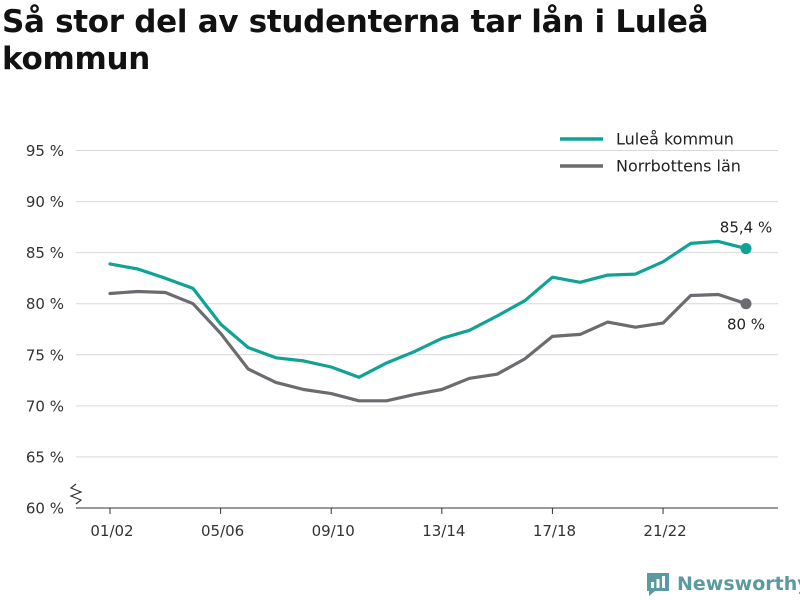  What do you see at coordinates (664, 531) in the screenshot?
I see `x-tick-label: 21/22` at bounding box center [664, 531].